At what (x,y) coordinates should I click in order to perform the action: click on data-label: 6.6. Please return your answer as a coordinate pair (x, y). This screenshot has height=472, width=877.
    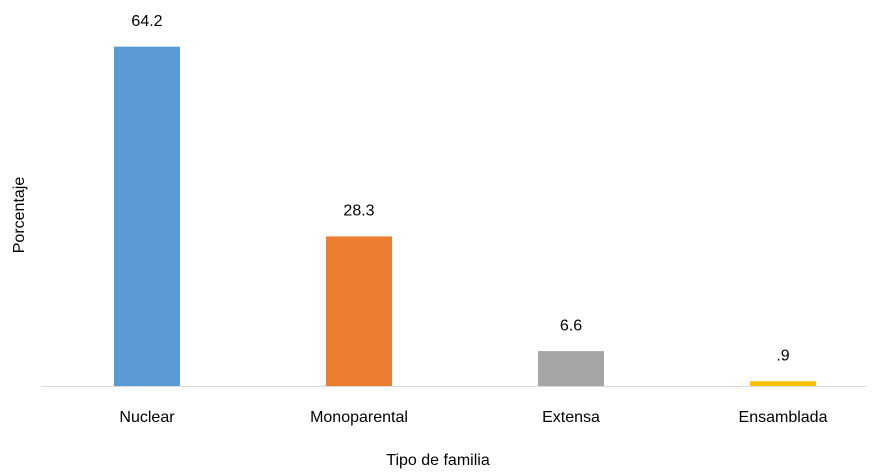
    Looking at the image, I should click on (571, 325).